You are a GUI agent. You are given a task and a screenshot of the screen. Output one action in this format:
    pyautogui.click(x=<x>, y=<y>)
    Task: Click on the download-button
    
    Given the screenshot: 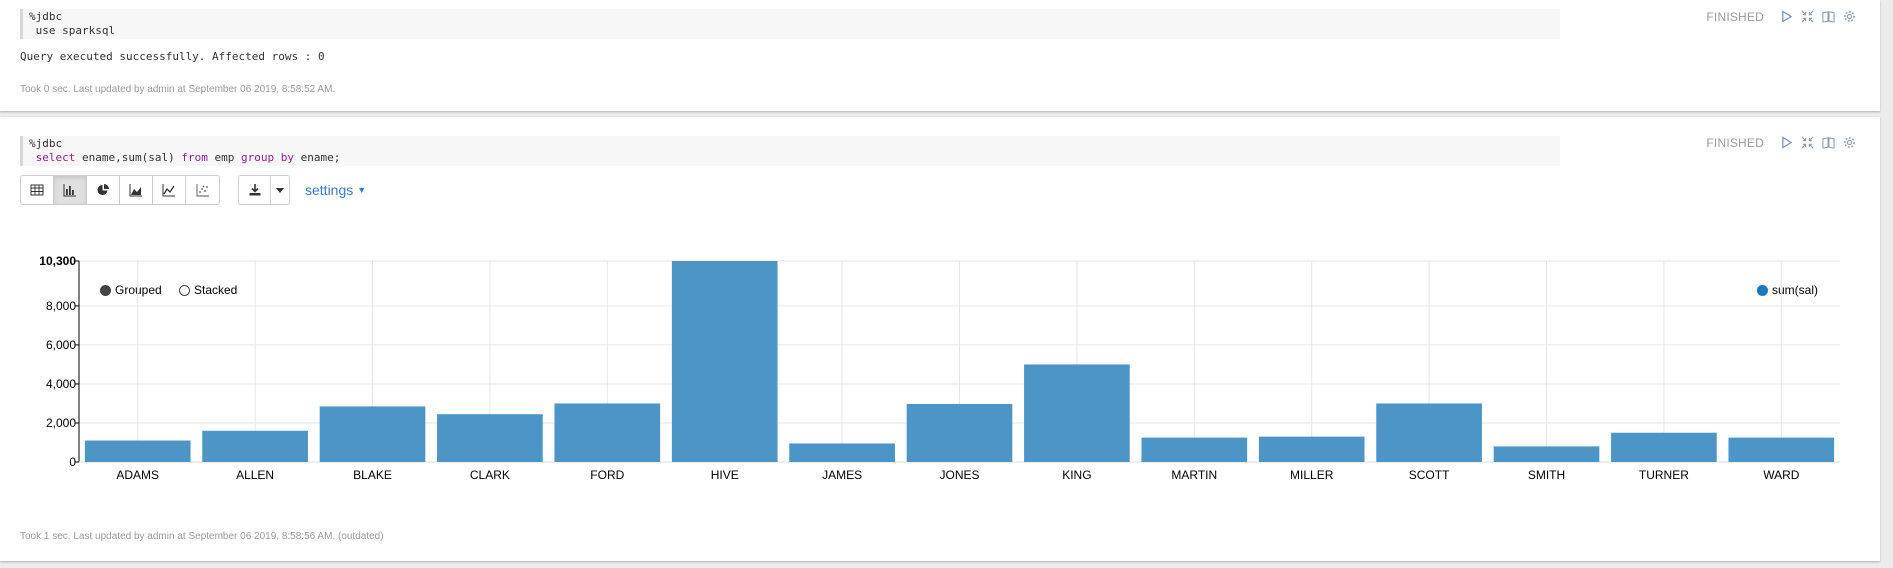 What is the action you would take?
    pyautogui.click(x=255, y=190)
    